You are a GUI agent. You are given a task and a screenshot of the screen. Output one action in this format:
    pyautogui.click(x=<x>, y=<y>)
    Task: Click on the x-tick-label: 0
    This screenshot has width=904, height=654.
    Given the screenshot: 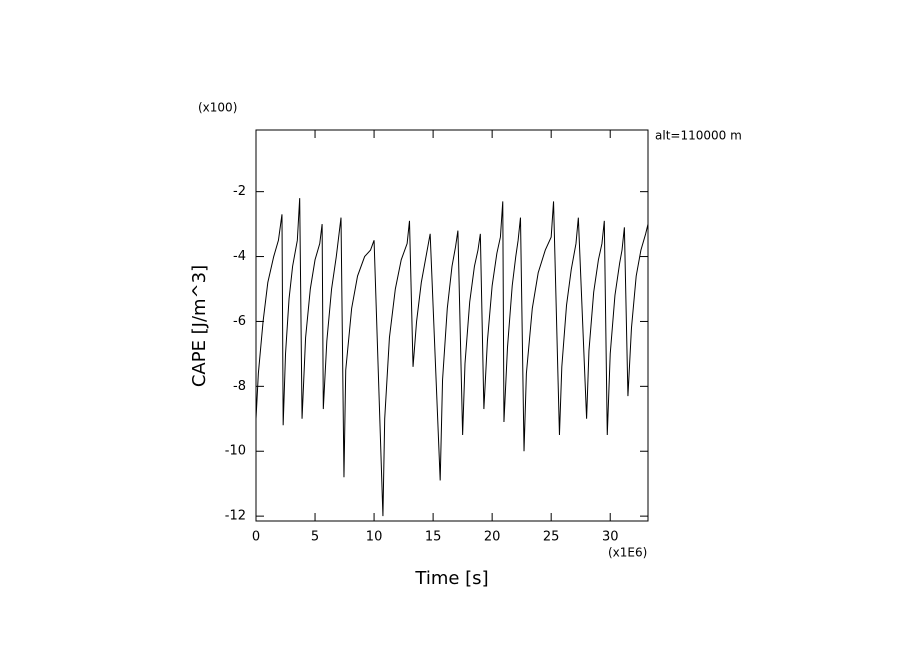 What is the action you would take?
    pyautogui.click(x=256, y=537)
    